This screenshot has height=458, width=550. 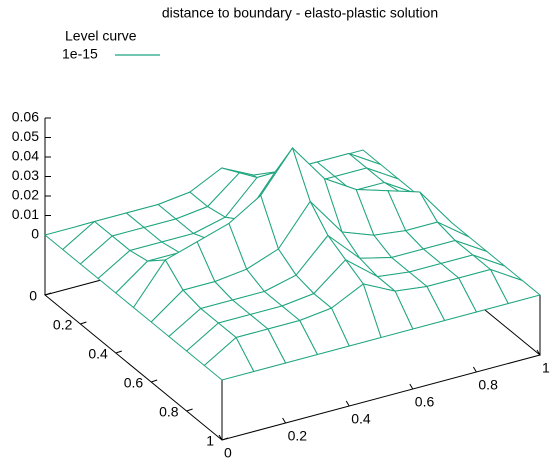 I want to click on z-tick-label: 0.02, so click(x=25, y=195).